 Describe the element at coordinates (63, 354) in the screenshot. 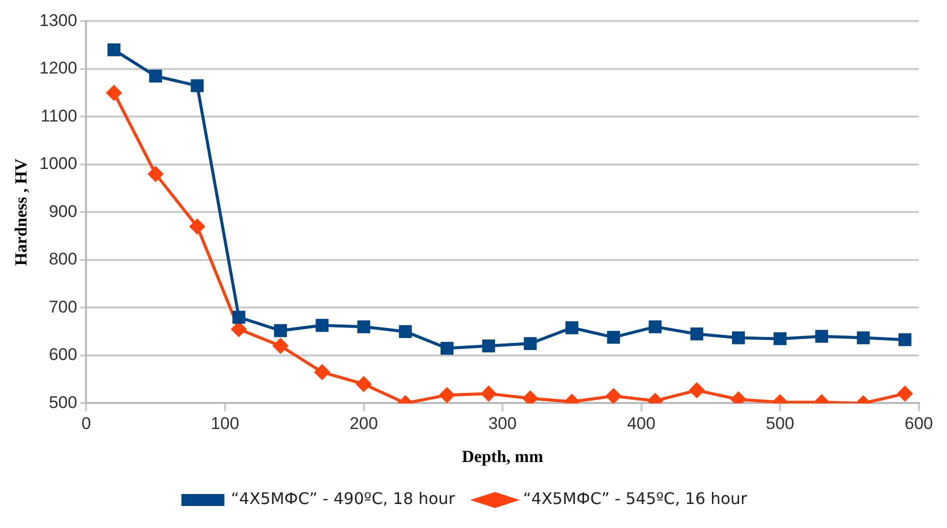

I see `y-tick-label: 600` at that location.